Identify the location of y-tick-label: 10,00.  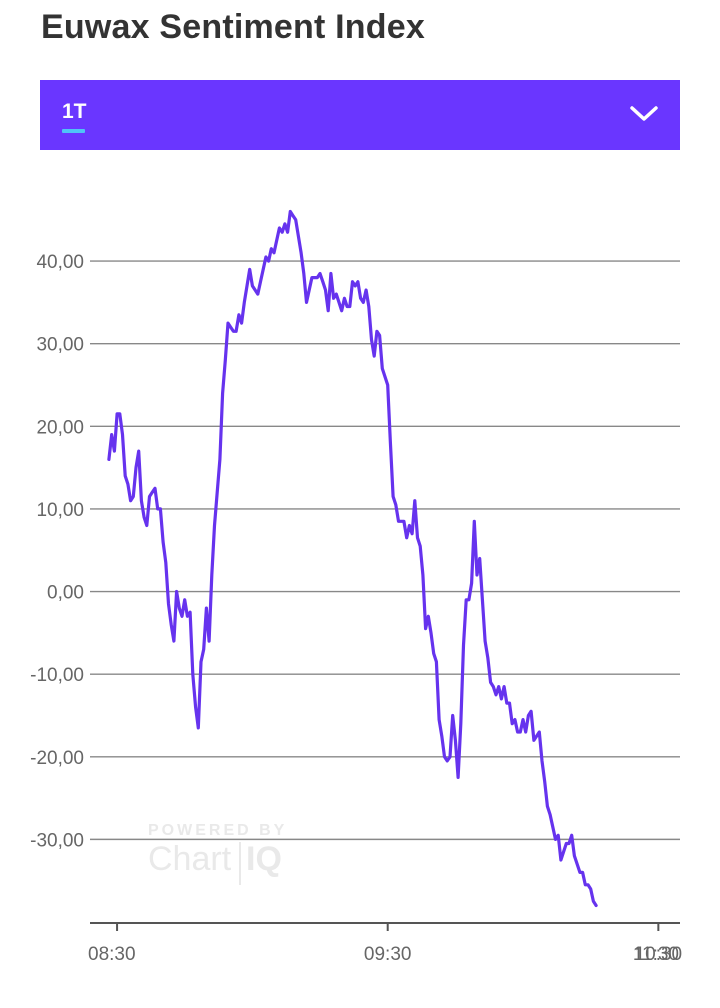
(60, 510).